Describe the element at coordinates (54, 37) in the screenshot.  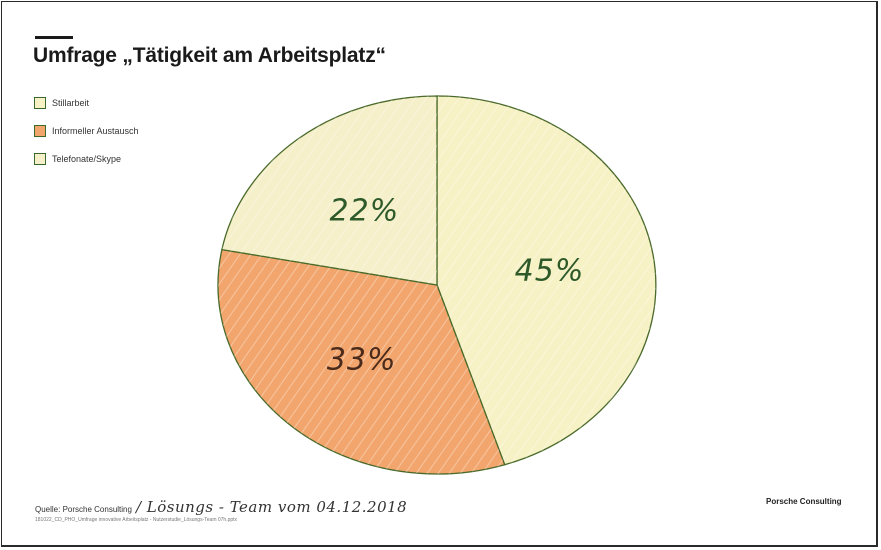
I see `title-accent-bar` at that location.